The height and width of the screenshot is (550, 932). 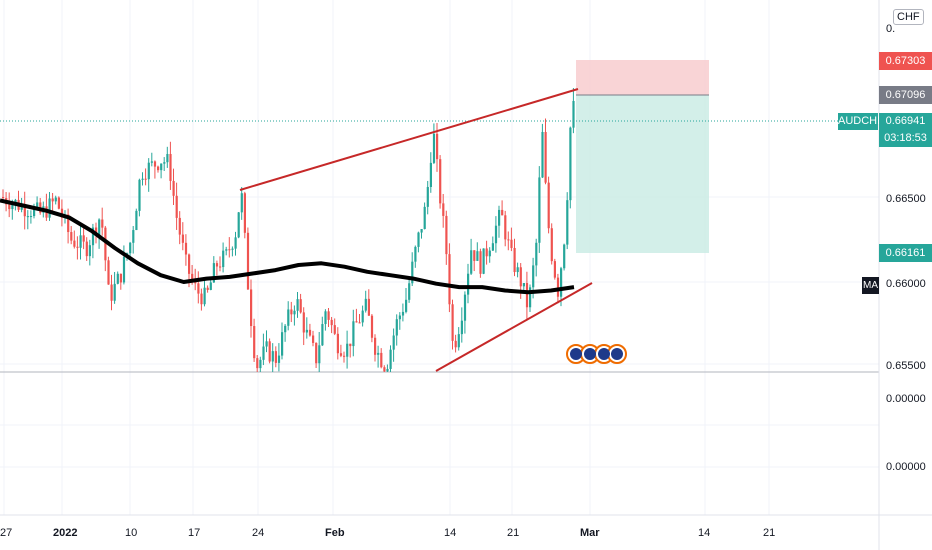 What do you see at coordinates (6, 533) in the screenshot?
I see `x-tick-label: 27` at bounding box center [6, 533].